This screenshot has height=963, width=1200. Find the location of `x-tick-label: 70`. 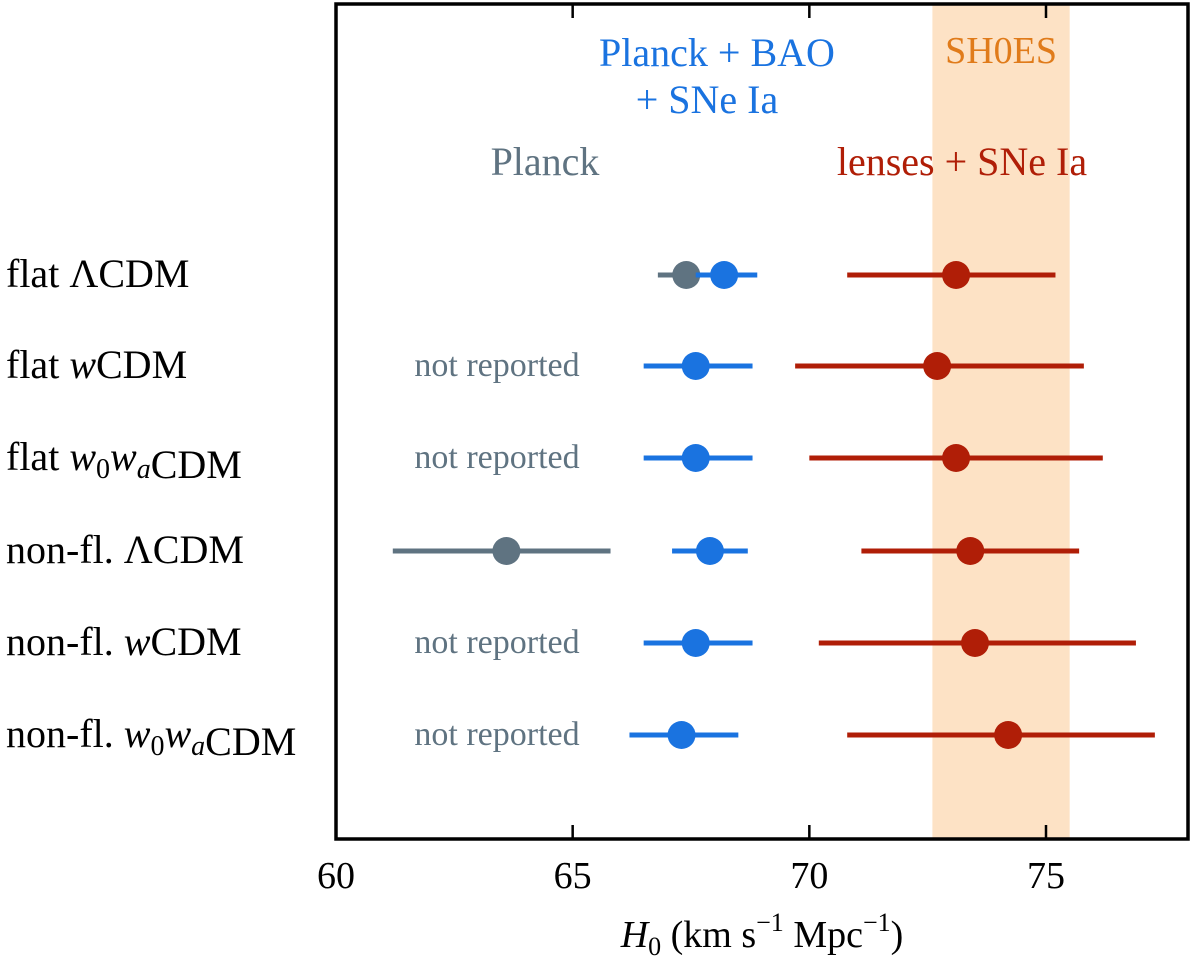

x-tick-label: 70 is located at coordinates (809, 876).